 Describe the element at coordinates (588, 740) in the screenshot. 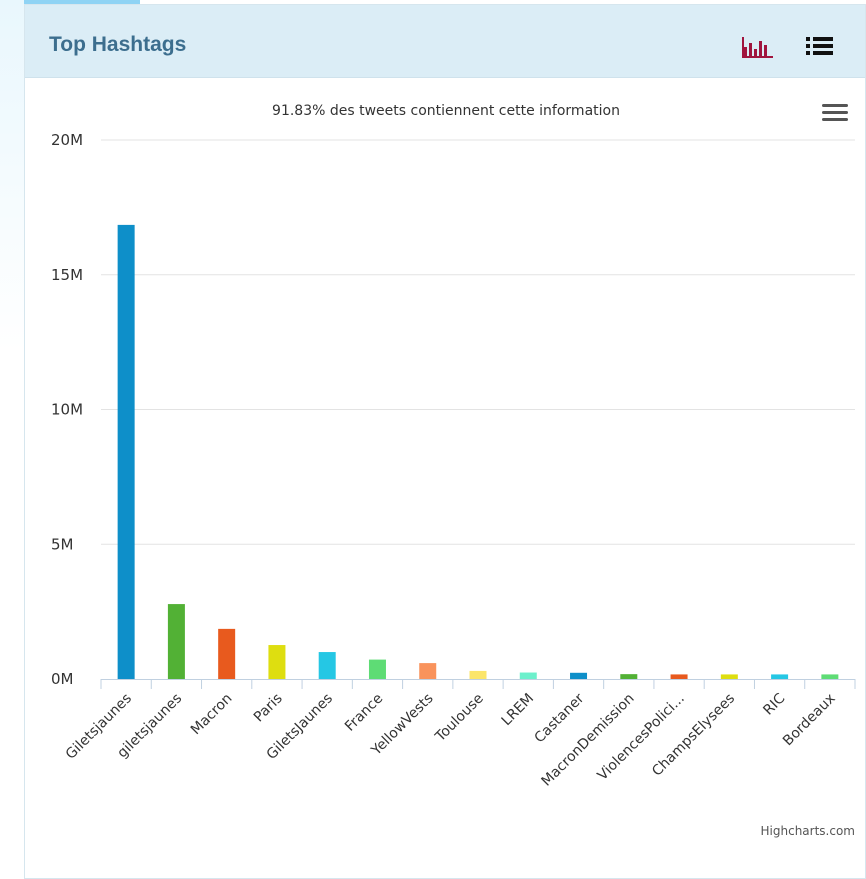

I see `x-tick-label: MacronDemission` at that location.